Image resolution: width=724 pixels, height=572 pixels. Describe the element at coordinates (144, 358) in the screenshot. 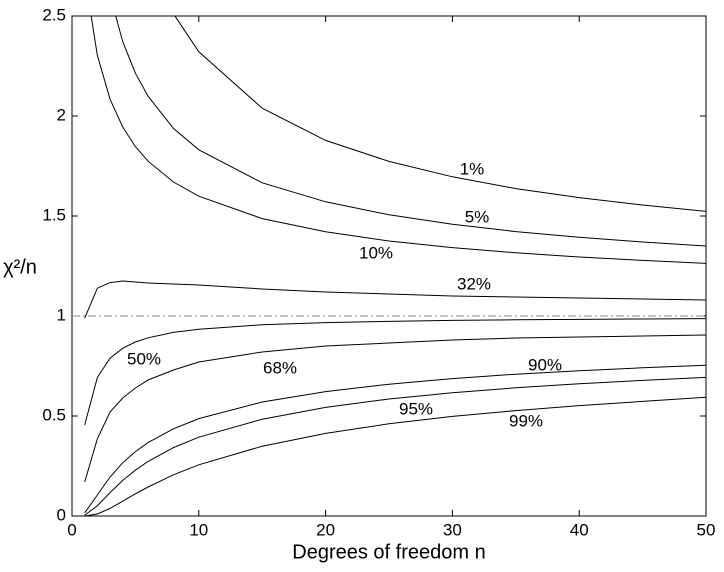

I see `curve-label: 50%` at that location.